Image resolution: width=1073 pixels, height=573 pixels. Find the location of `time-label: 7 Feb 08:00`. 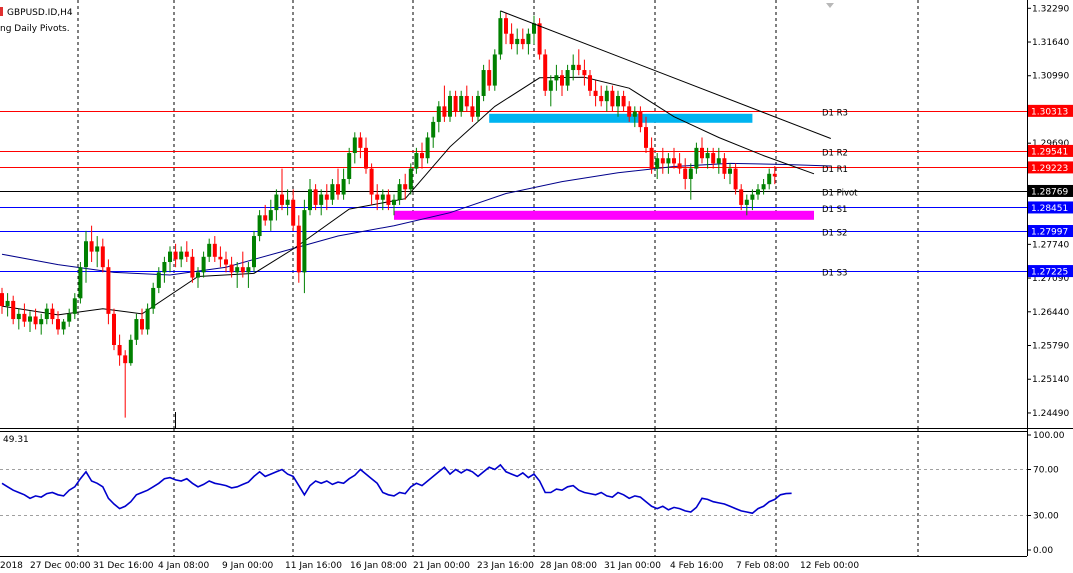

time-label: 7 Feb 08:00 is located at coordinates (763, 566).